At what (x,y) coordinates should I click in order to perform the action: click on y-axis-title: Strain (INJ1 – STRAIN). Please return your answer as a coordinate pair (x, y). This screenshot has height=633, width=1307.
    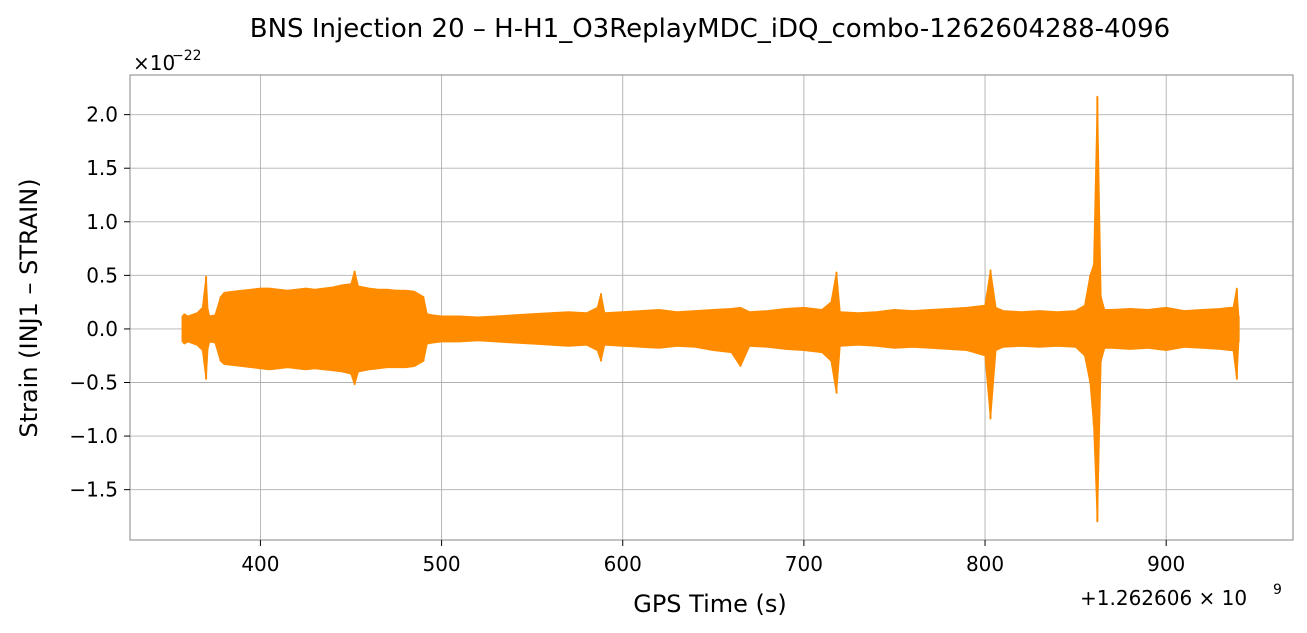
    Looking at the image, I should click on (29, 307).